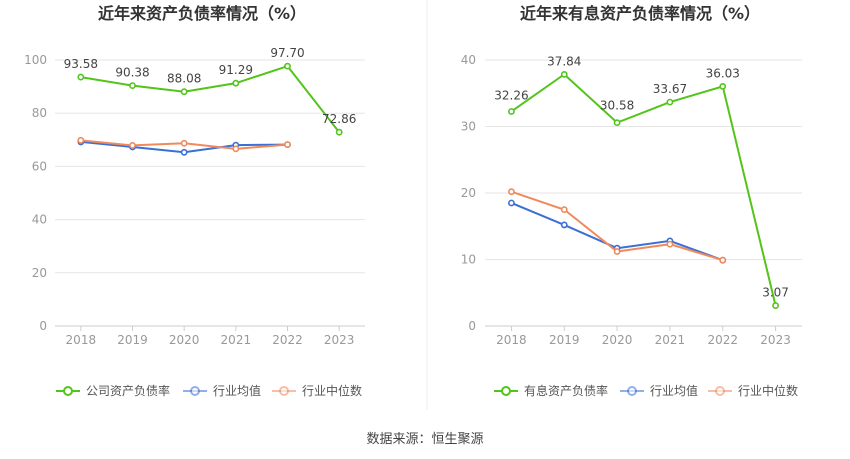 The width and height of the screenshot is (850, 459). Describe the element at coordinates (425, 439) in the screenshot. I see `data-source-label: 数据来源：恒生聚源` at that location.